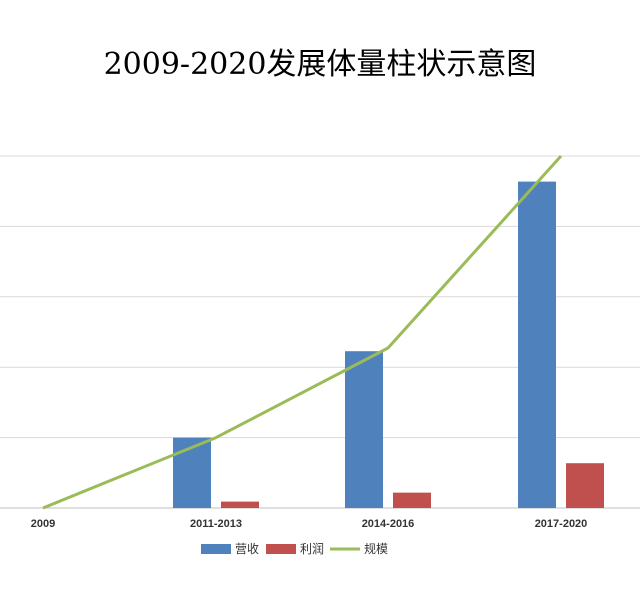  I want to click on legend-revenue-swatch, so click(216, 549).